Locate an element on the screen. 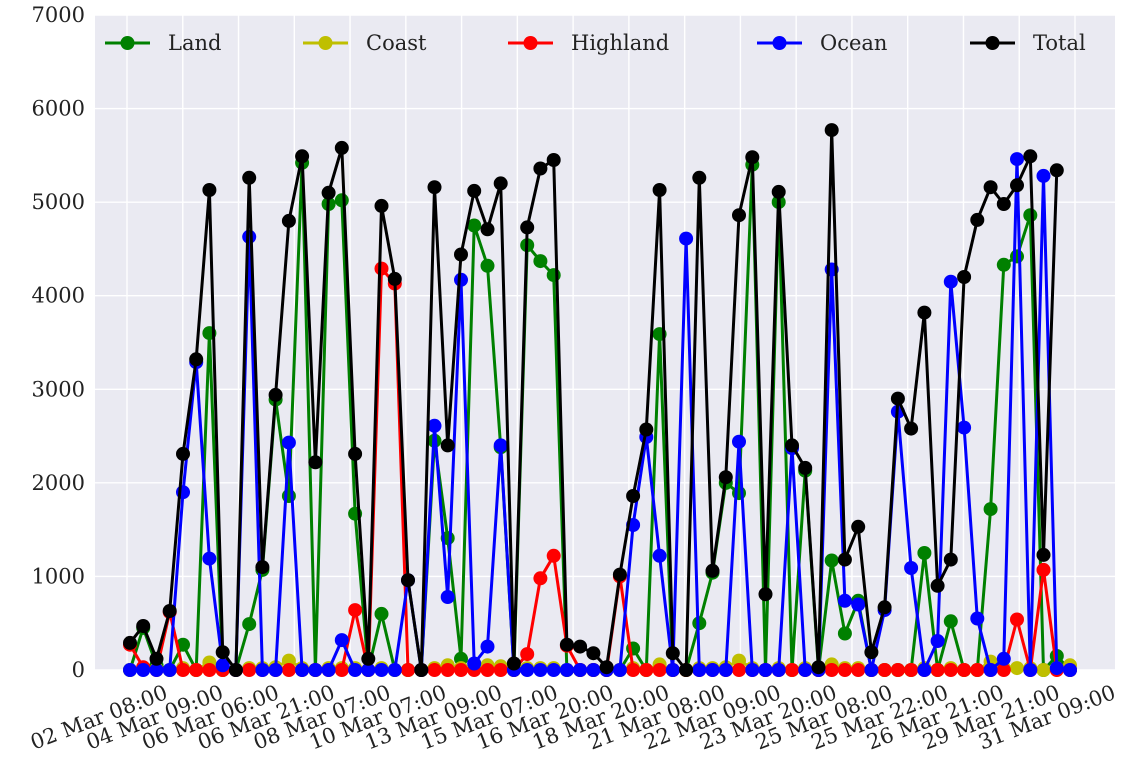  legend-label: Highland is located at coordinates (620, 43).